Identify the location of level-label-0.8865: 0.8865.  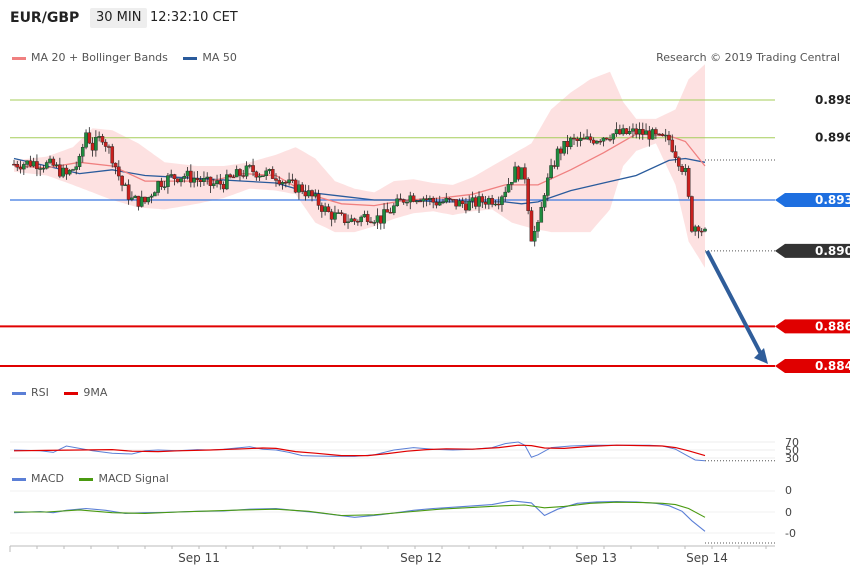
(832, 326).